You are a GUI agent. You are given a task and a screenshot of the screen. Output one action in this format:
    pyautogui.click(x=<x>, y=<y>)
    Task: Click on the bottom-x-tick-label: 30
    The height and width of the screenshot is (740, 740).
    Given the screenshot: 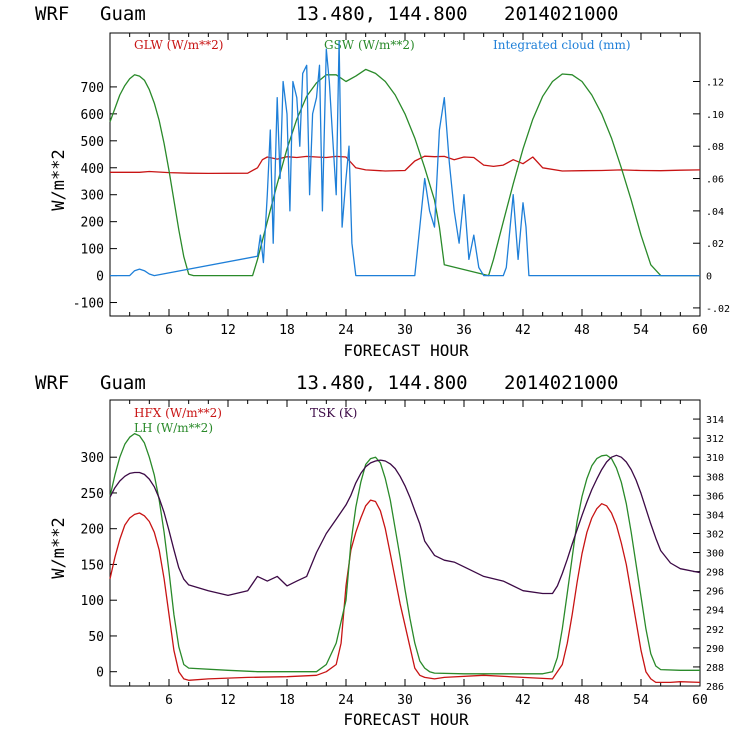 What is the action you would take?
    pyautogui.click(x=405, y=700)
    